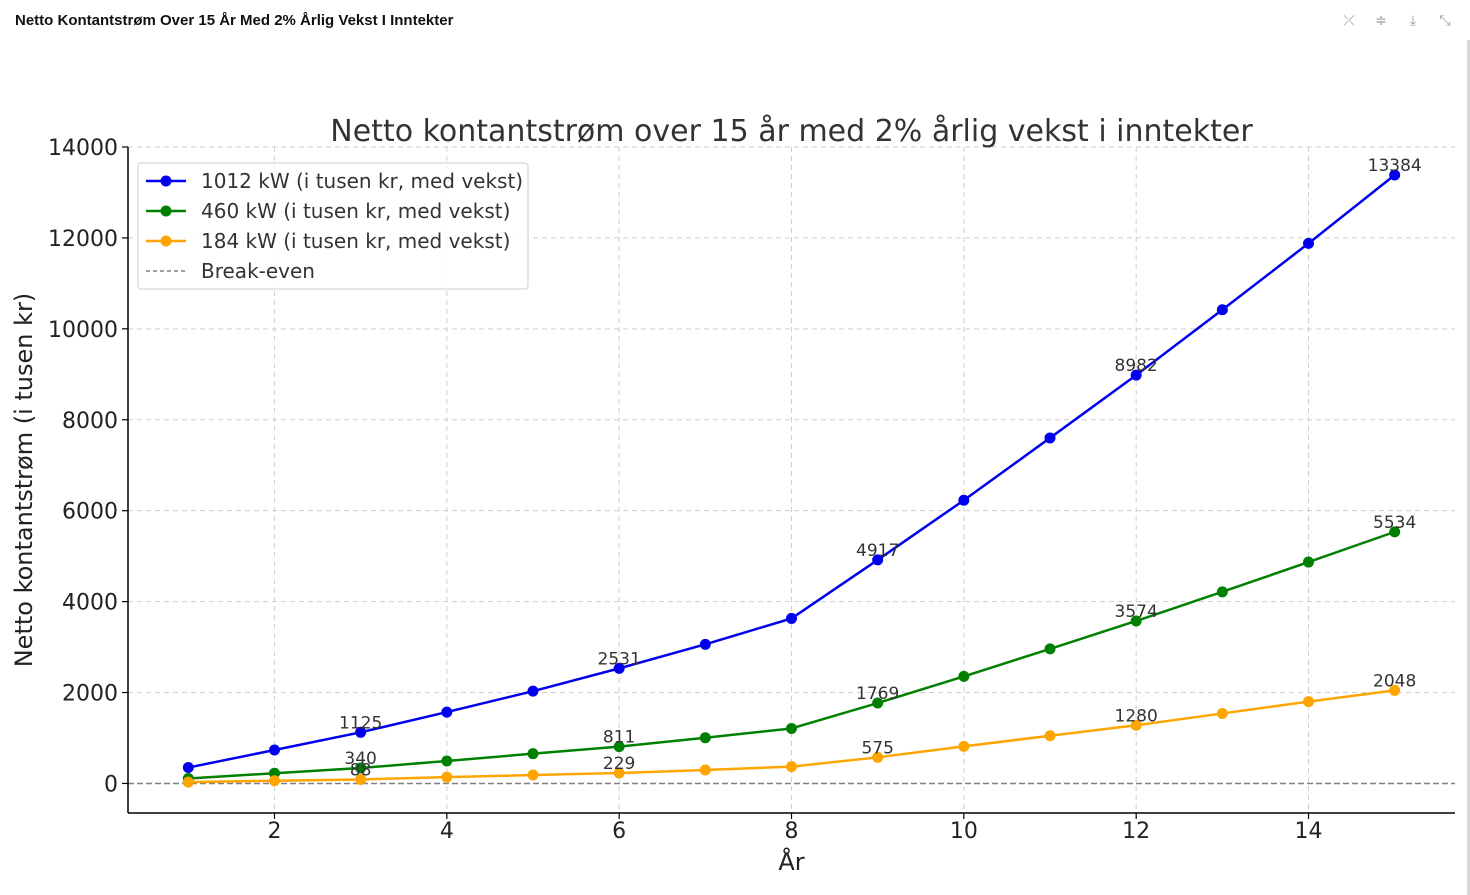  I want to click on x-tick-label: 6, so click(619, 831).